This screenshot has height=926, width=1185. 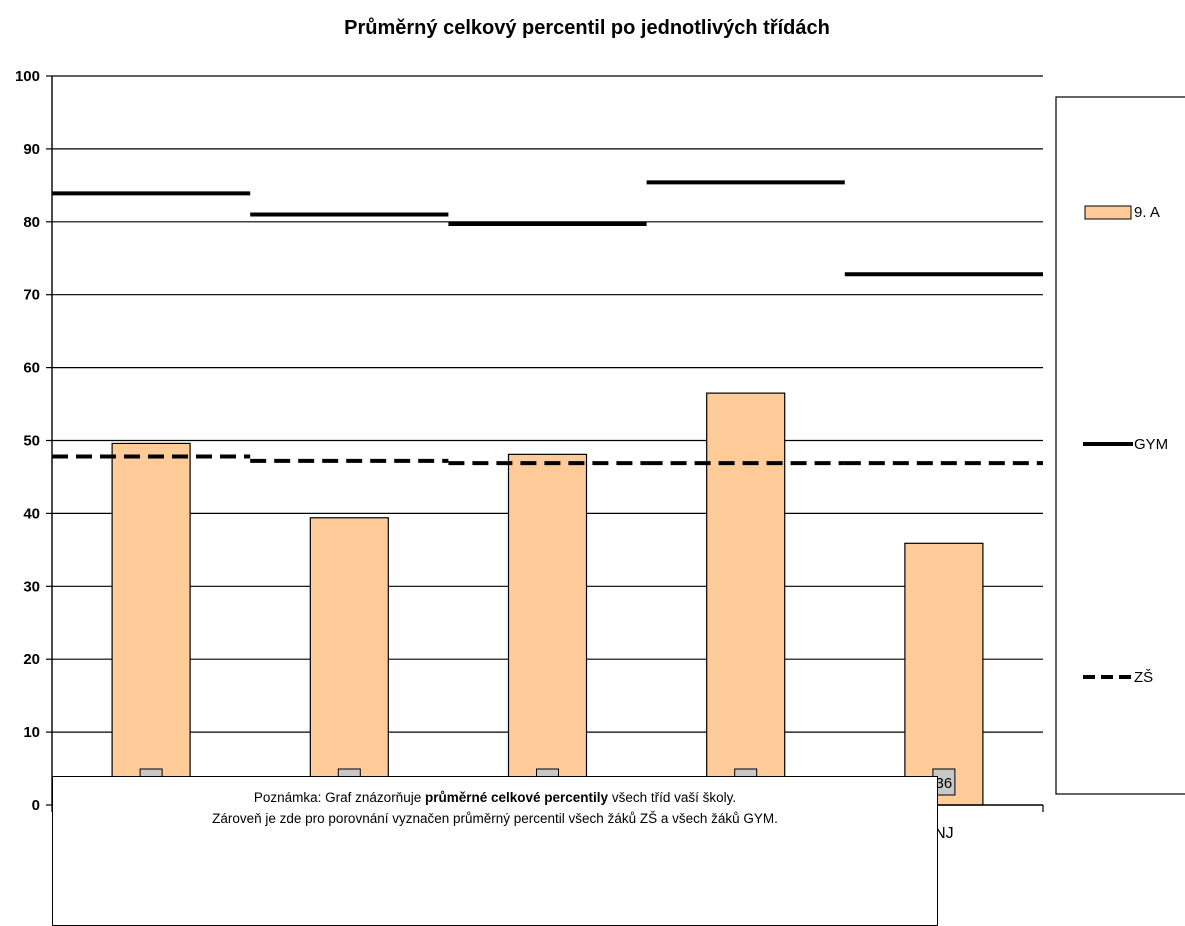 What do you see at coordinates (339, 797) in the screenshot?
I see `note-line-1-prefix: Poznámka: Graf znázorňuje` at bounding box center [339, 797].